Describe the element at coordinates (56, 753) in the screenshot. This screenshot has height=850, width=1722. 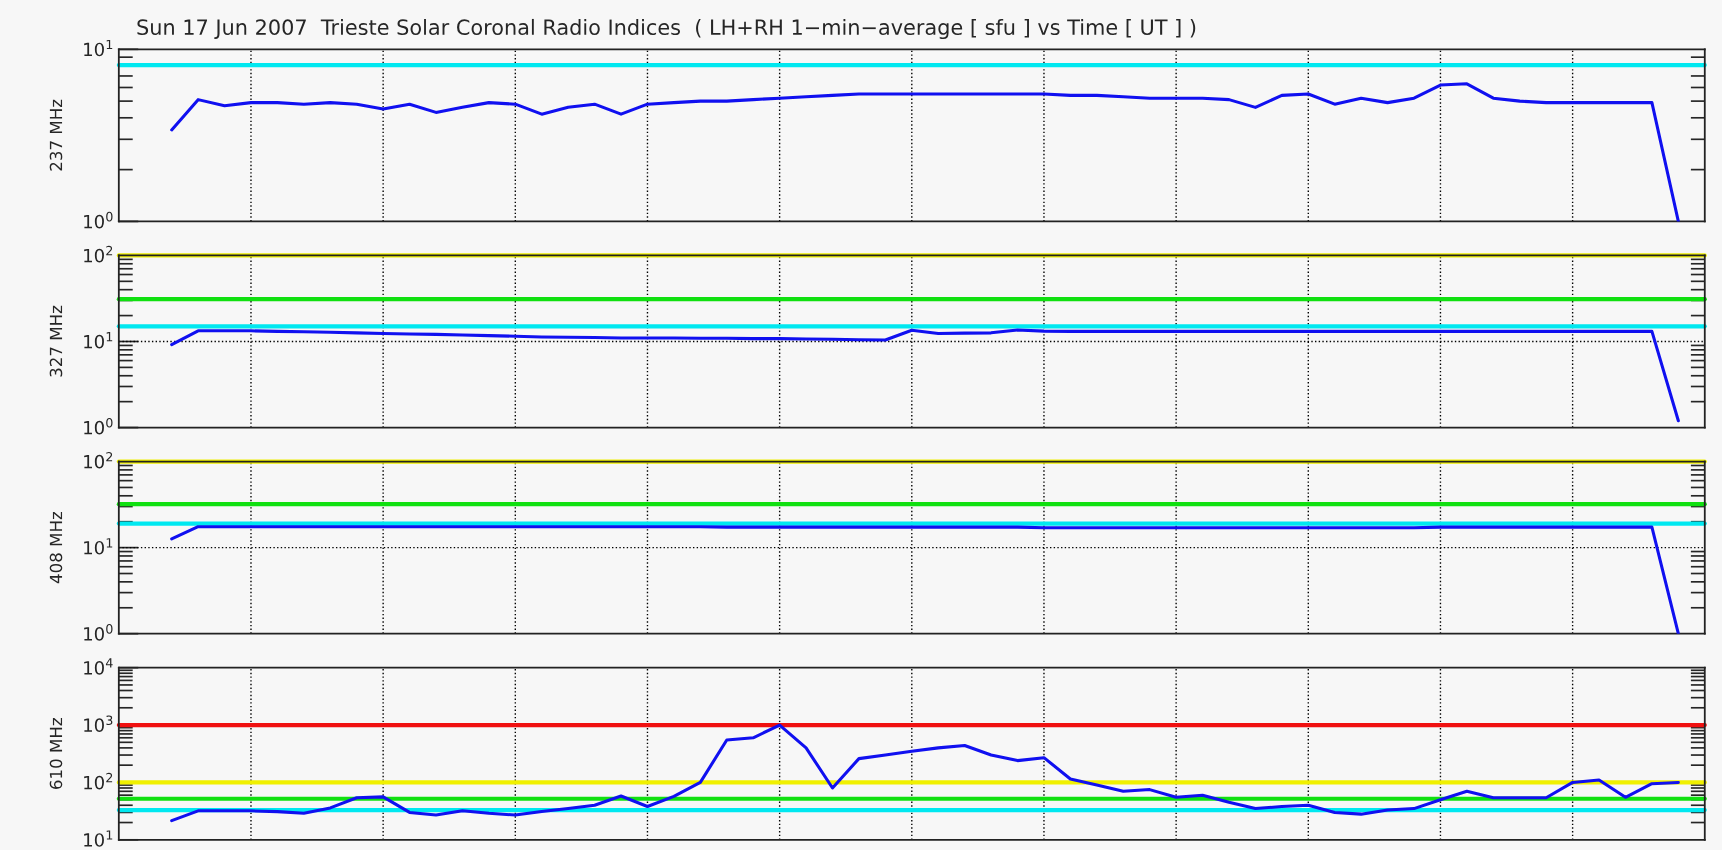
I see `y-axis-title: 610 MHz` at that location.